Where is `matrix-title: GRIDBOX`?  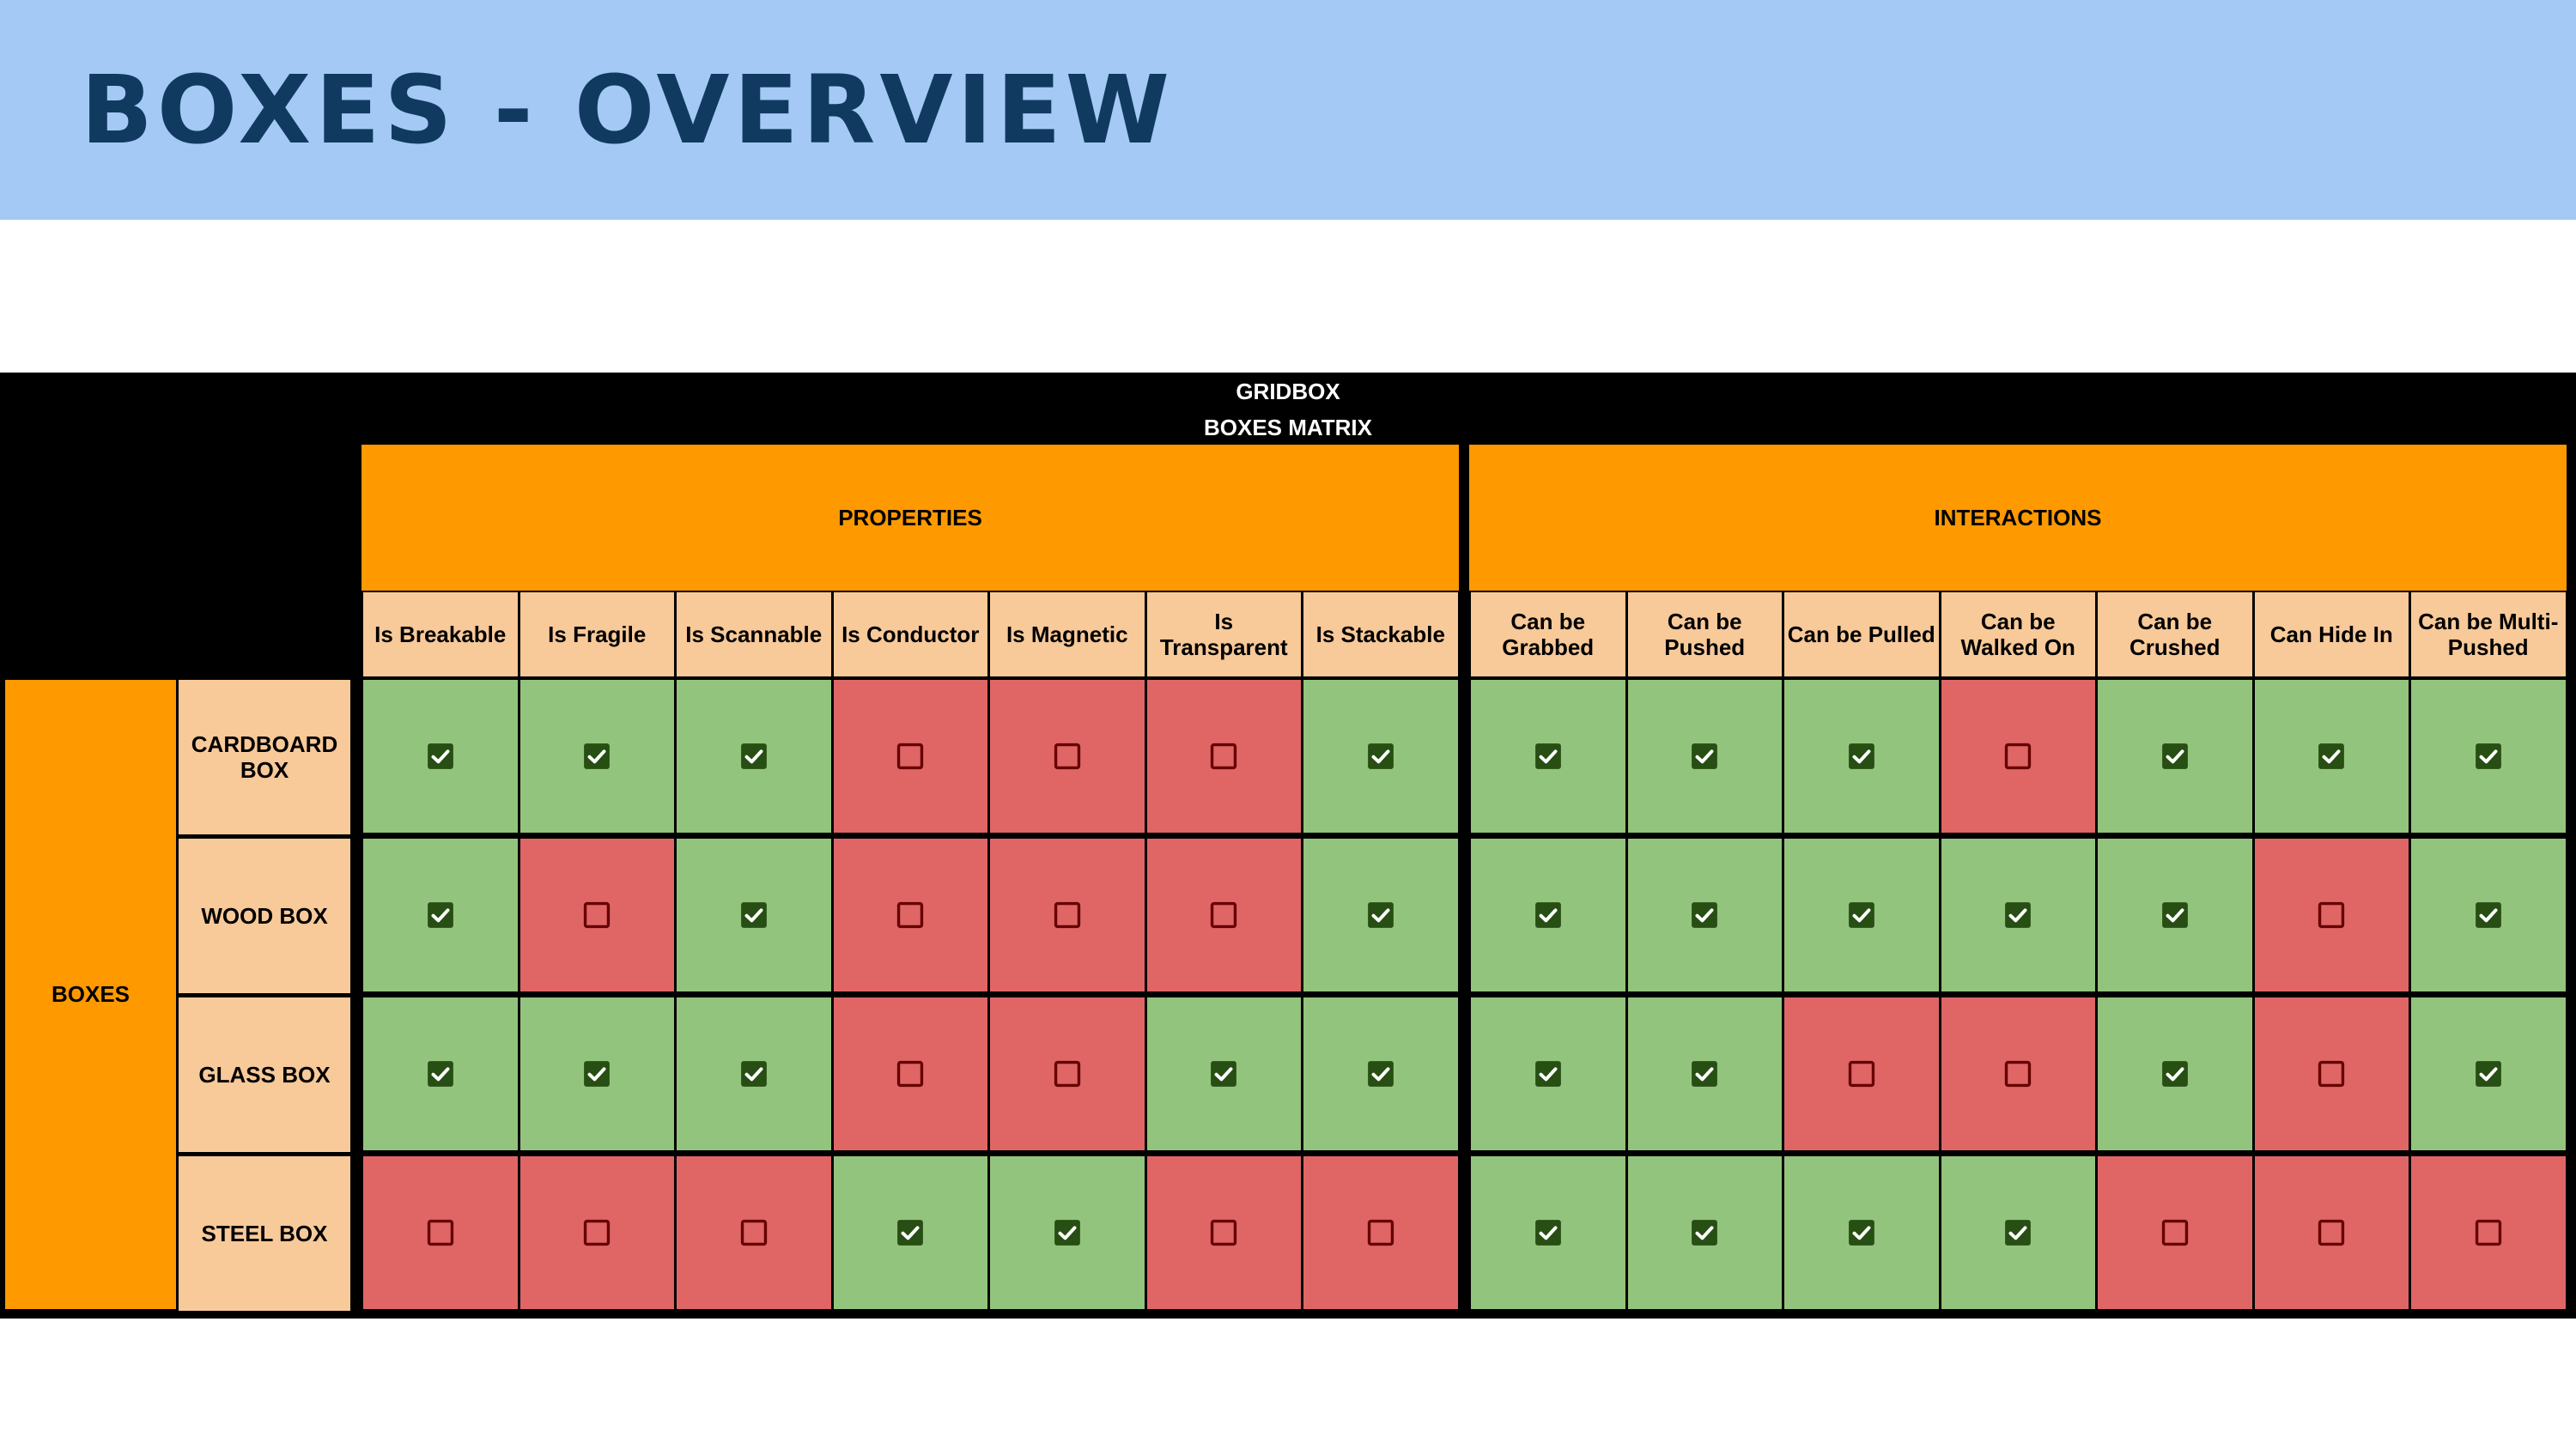
matrix-title: GRIDBOX is located at coordinates (1288, 391).